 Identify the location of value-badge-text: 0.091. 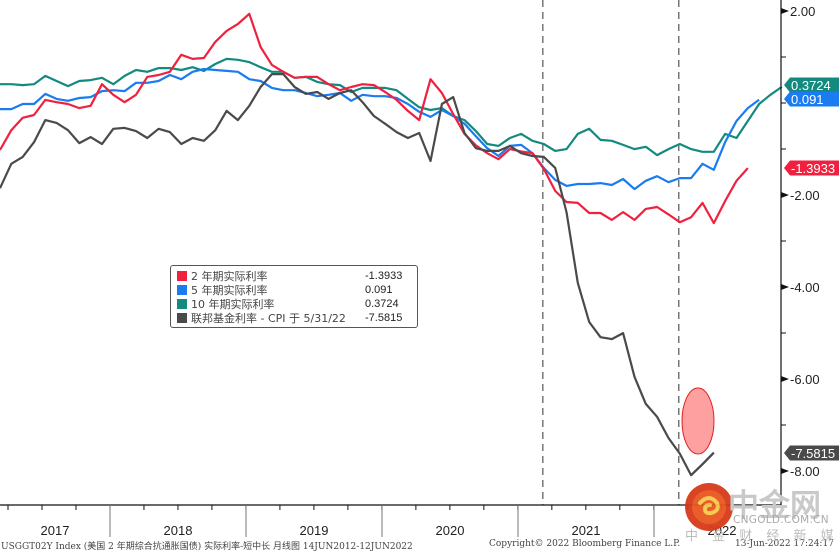
(807, 99).